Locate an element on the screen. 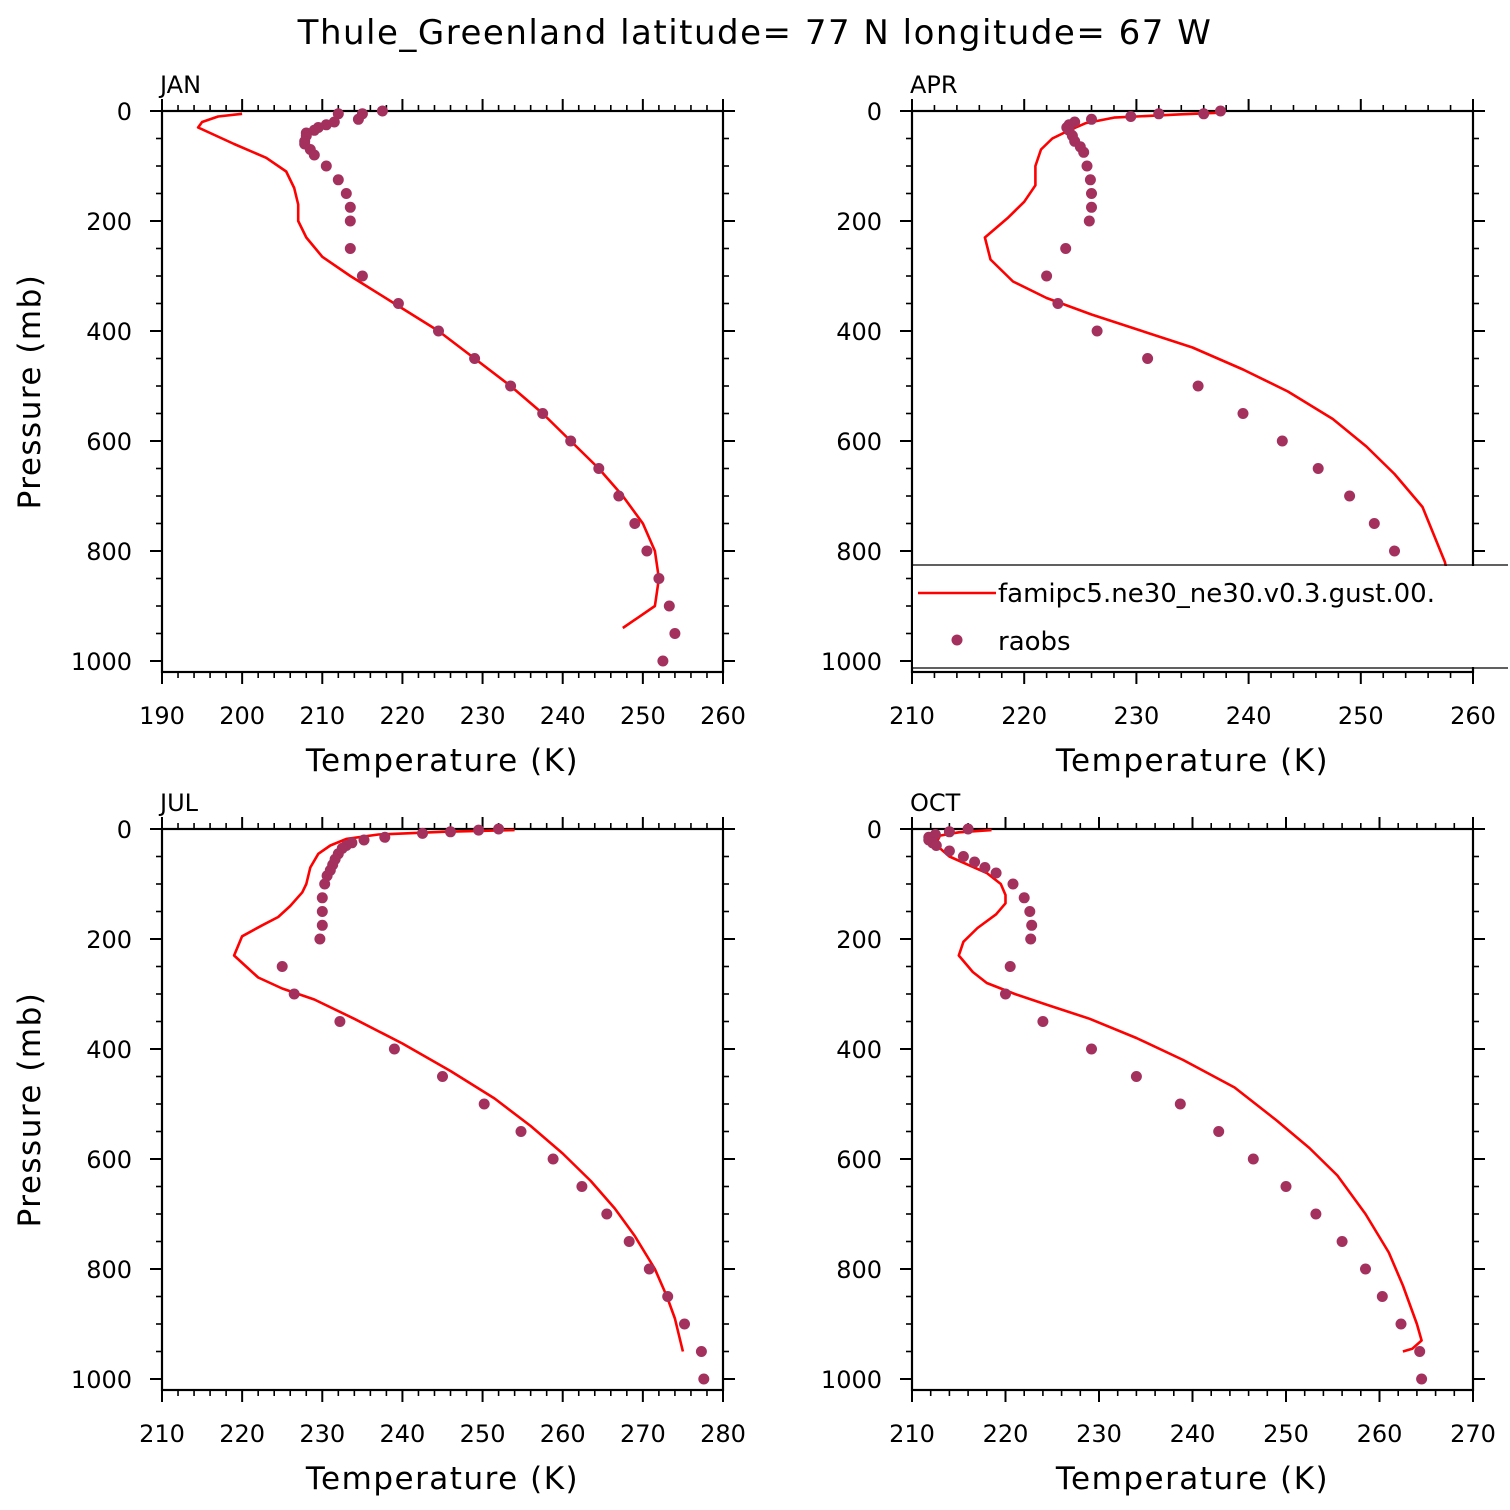  x-axis-label: Temperature (K) is located at coordinates (1192, 1479).